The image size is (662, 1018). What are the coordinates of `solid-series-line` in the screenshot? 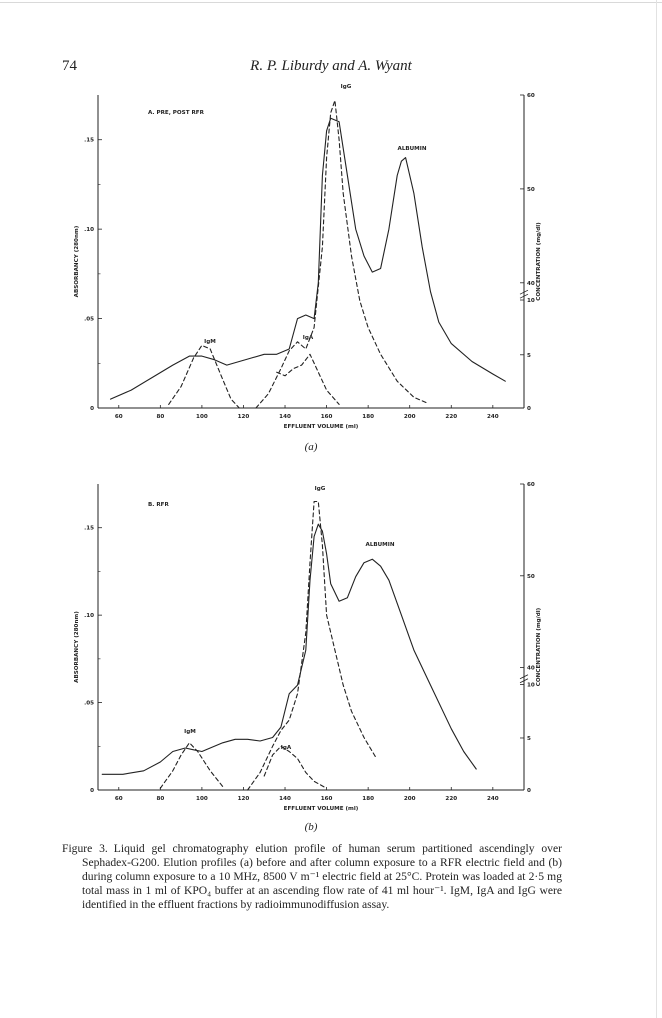 It's located at (289, 649).